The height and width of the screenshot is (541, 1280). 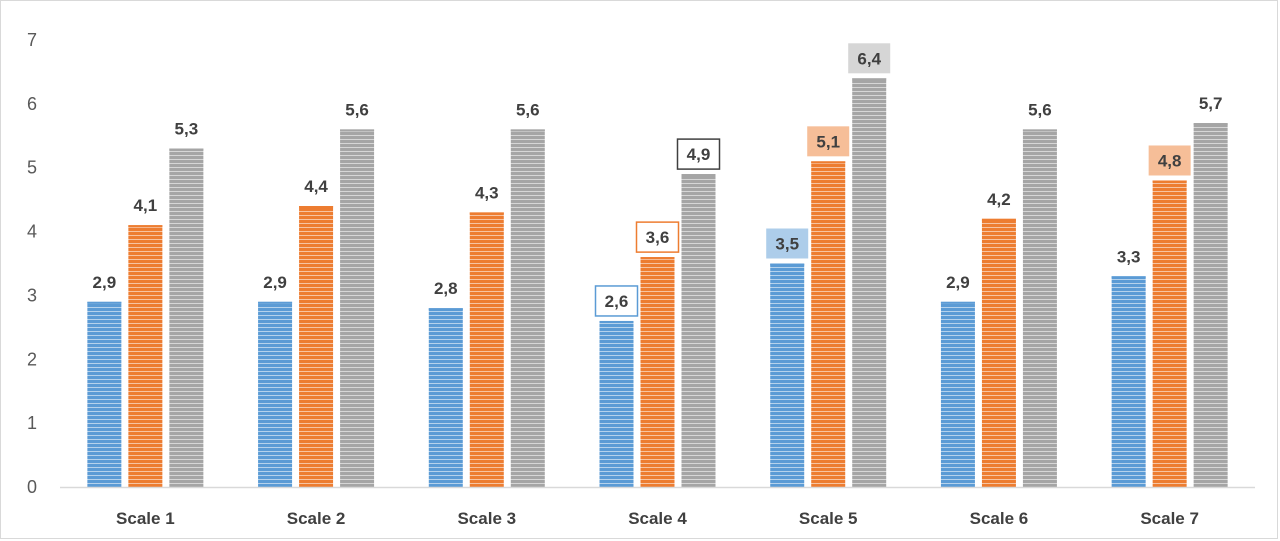 I want to click on x-category-label: Scale 6, so click(x=999, y=518).